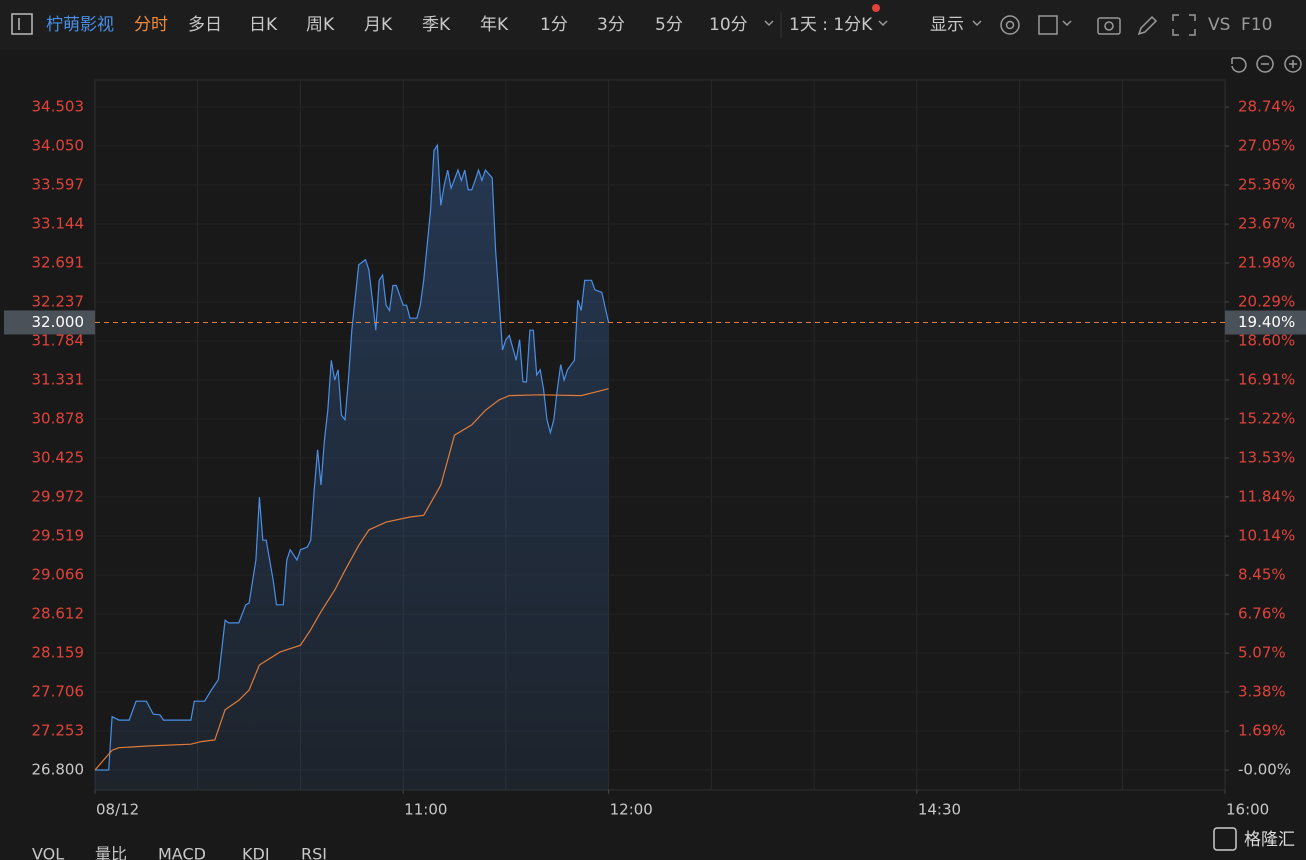  Describe the element at coordinates (1262, 731) in the screenshot. I see `y2-tick-label: 1.69%` at that location.